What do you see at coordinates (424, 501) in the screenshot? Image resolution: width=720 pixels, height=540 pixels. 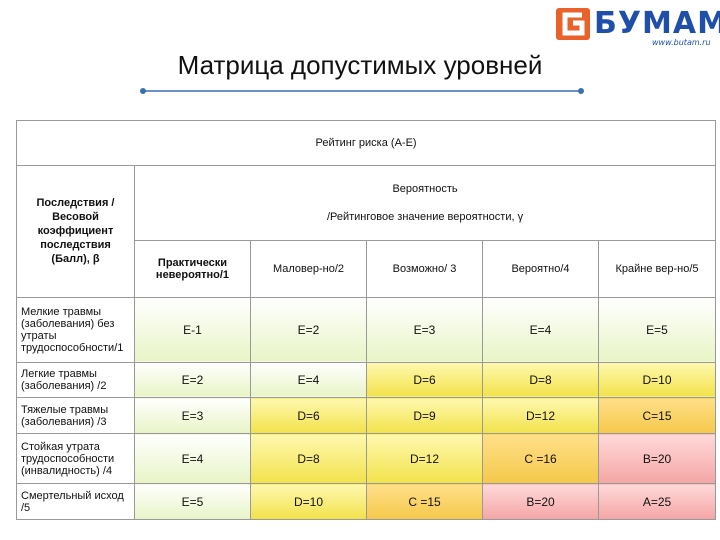 I see `matrix-cell: С =15` at bounding box center [424, 501].